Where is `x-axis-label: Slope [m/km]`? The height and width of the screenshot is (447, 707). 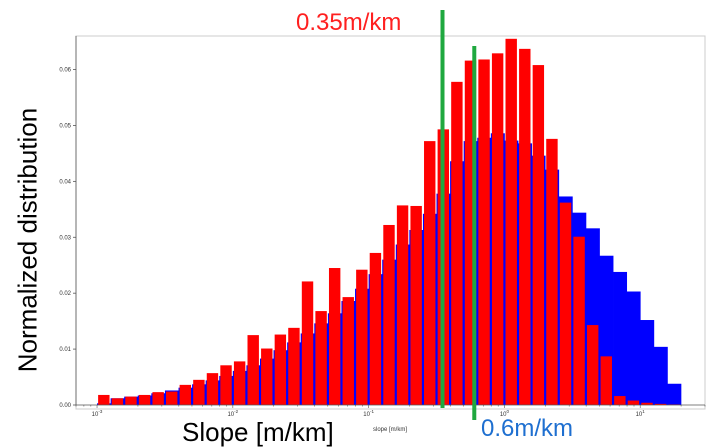
x-axis-label: Slope [m/km] is located at coordinates (258, 432).